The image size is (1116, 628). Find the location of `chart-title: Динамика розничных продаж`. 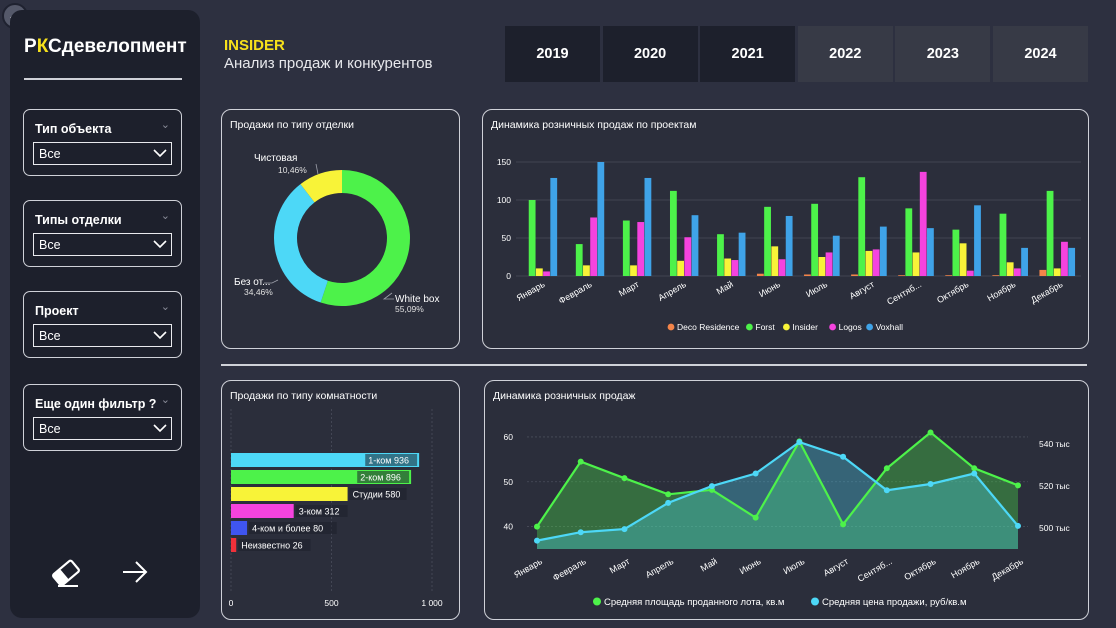

chart-title: Динамика розничных продаж is located at coordinates (564, 396).